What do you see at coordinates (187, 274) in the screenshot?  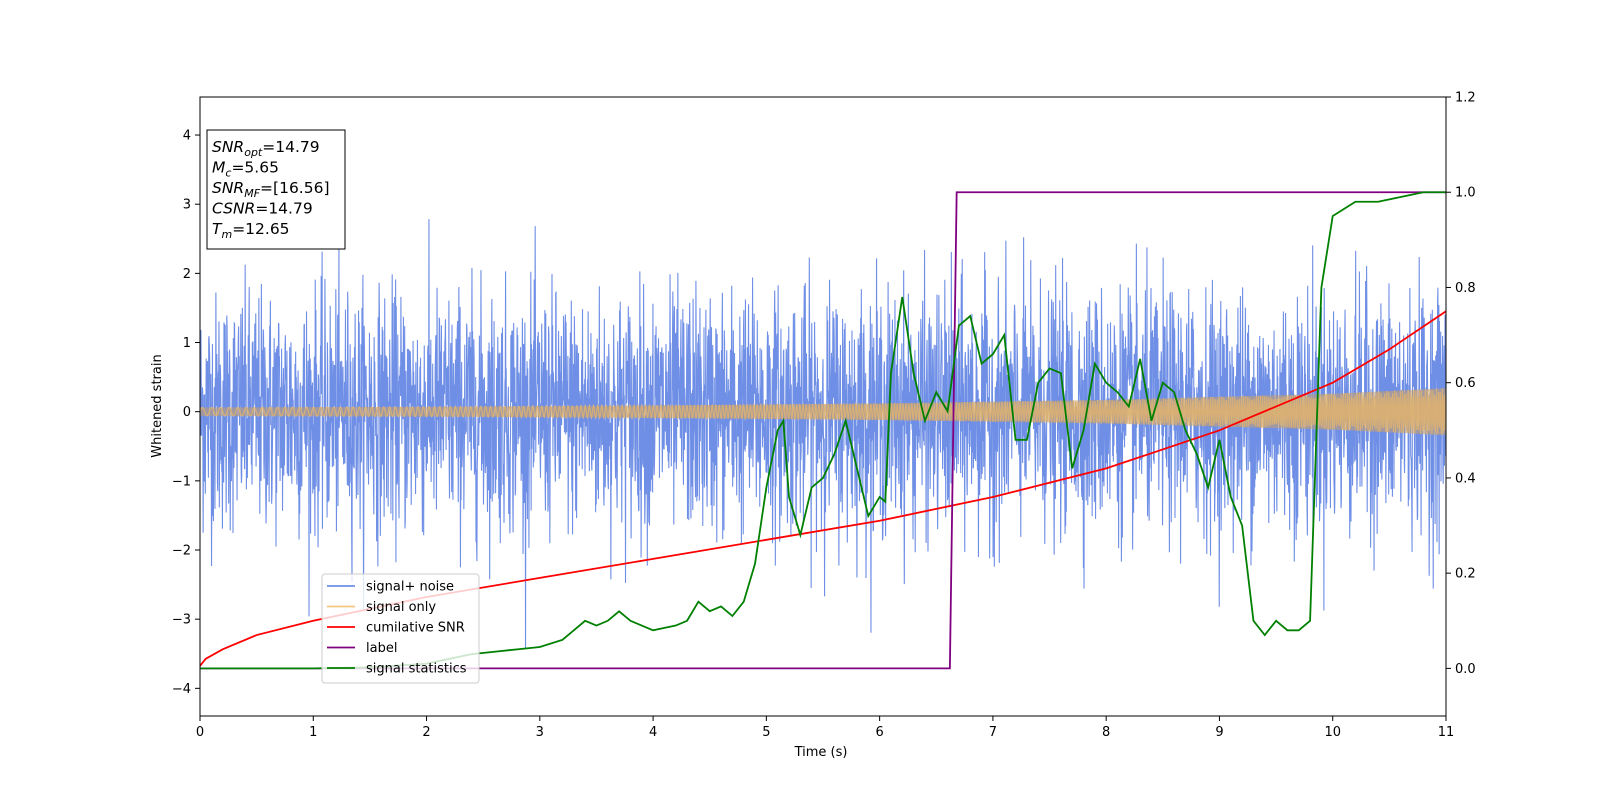 I see `y-left-tick-label: 2` at bounding box center [187, 274].